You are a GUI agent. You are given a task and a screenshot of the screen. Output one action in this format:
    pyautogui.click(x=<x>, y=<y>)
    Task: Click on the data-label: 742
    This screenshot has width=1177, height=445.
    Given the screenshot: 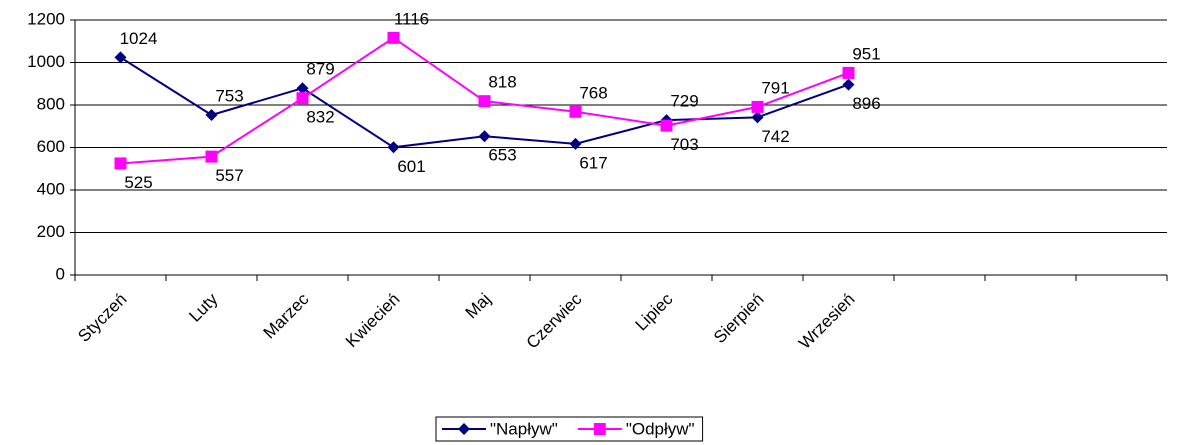 What is the action you would take?
    pyautogui.click(x=775, y=136)
    